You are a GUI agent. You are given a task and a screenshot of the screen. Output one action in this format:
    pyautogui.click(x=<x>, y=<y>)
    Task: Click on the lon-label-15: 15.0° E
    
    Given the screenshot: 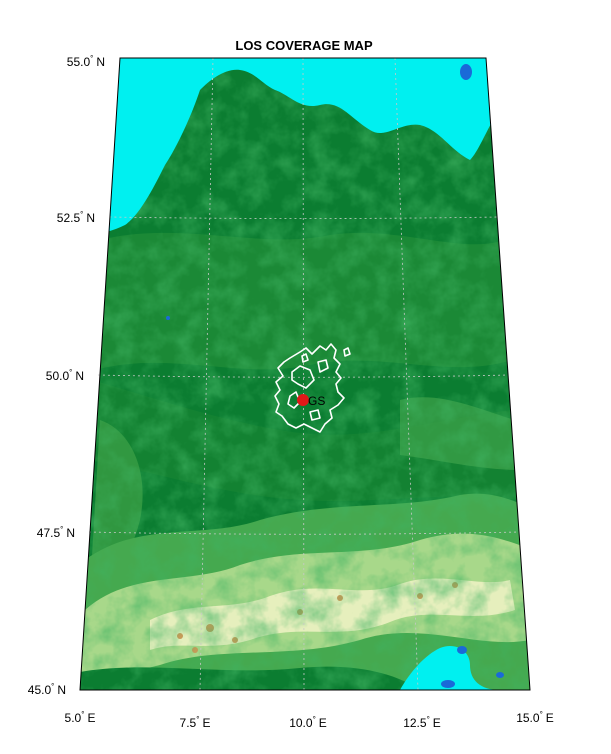 What is the action you would take?
    pyautogui.click(x=535, y=717)
    